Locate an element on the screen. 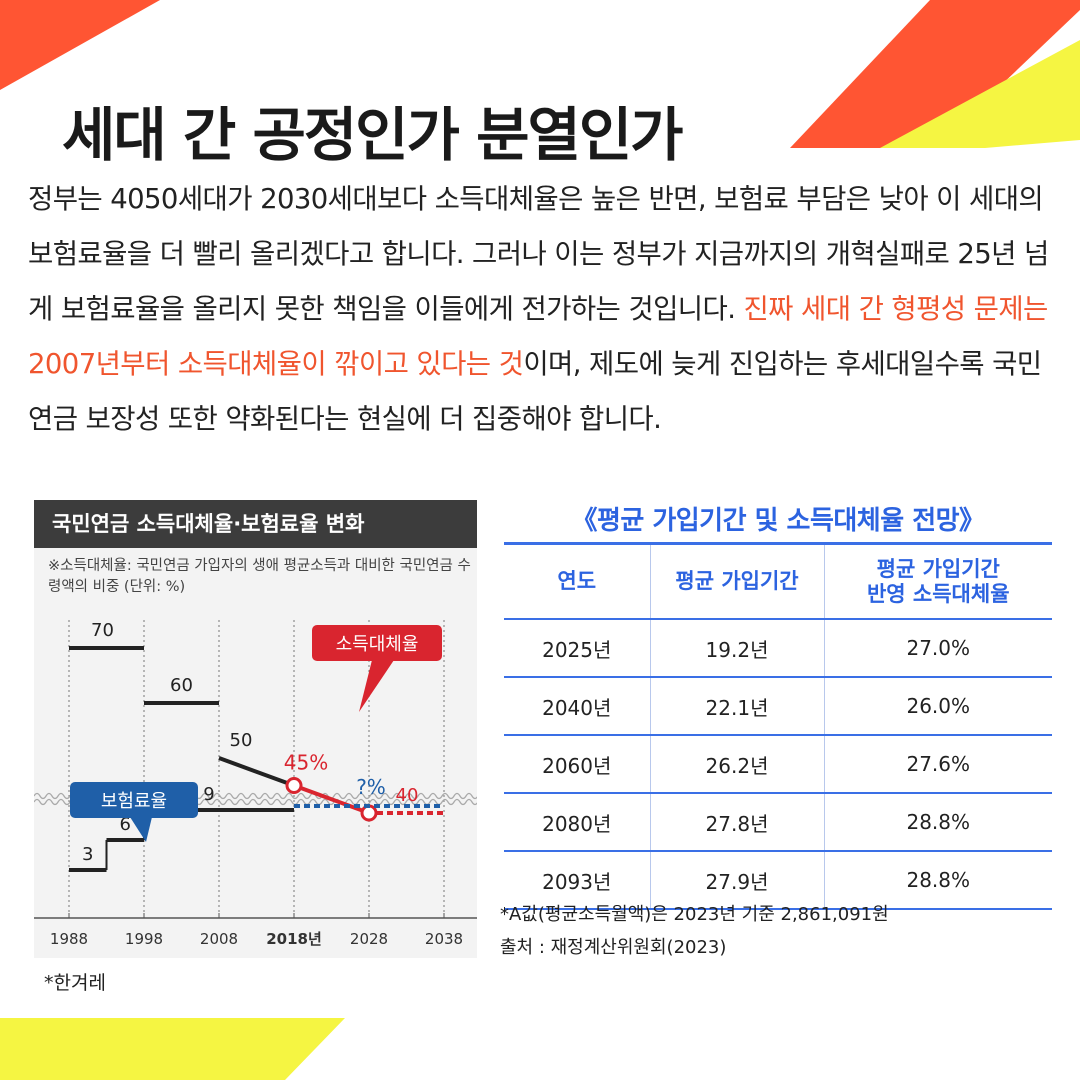 The height and width of the screenshot is (1080, 1080). table-cell: 2025년 is located at coordinates (577, 648).